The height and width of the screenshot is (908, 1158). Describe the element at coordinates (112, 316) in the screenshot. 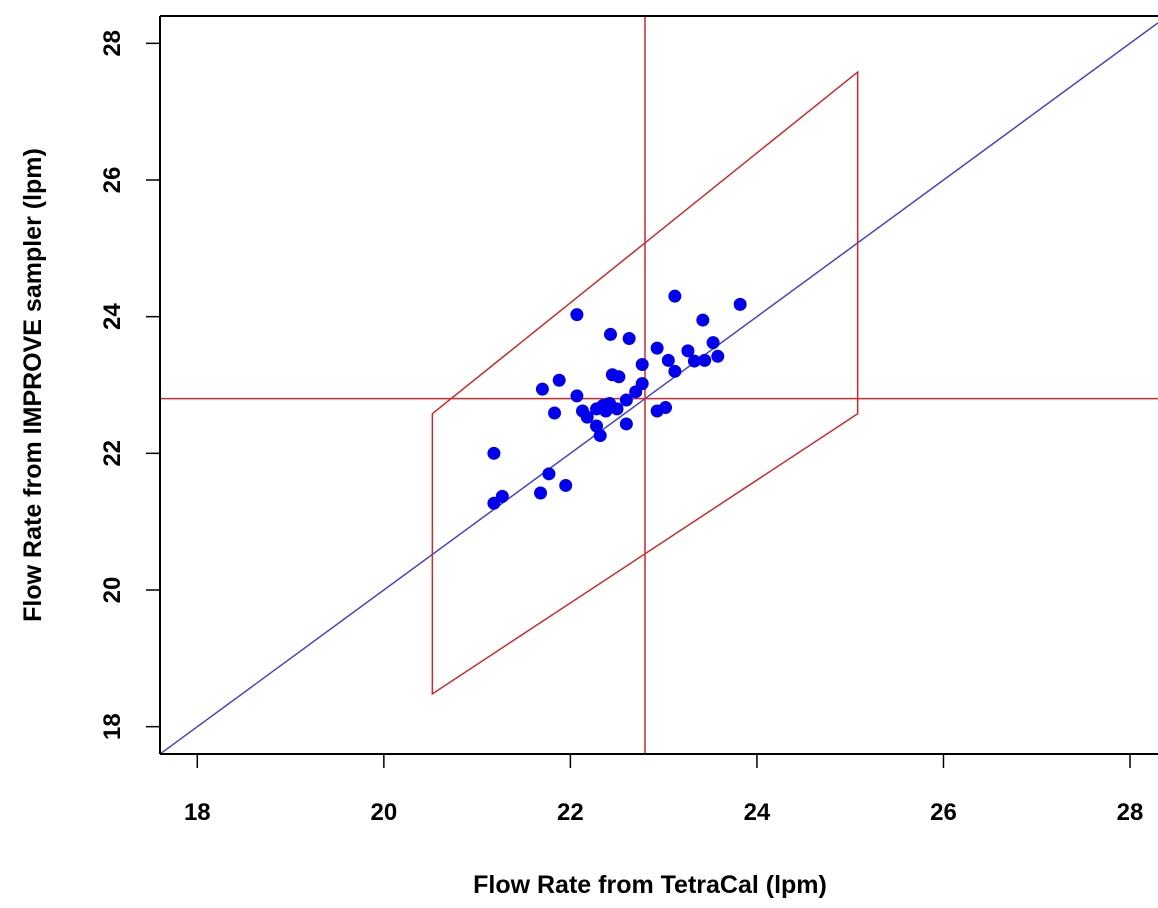

I see `y-tick-label: 24` at that location.